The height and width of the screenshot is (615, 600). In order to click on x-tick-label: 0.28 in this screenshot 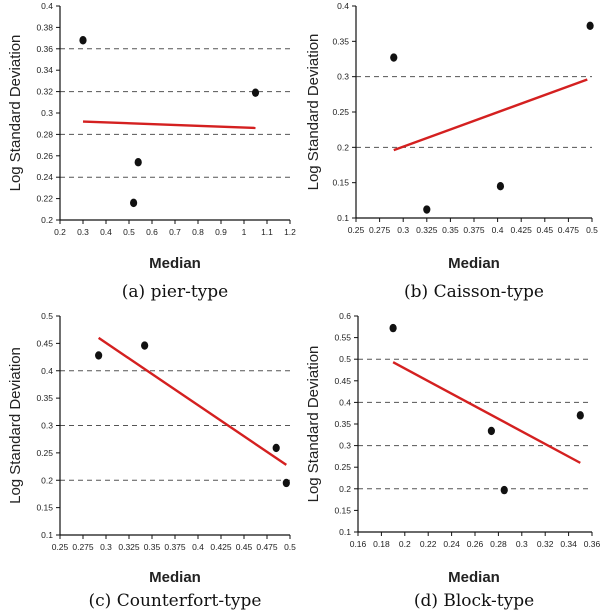, I will do `click(498, 544)`.